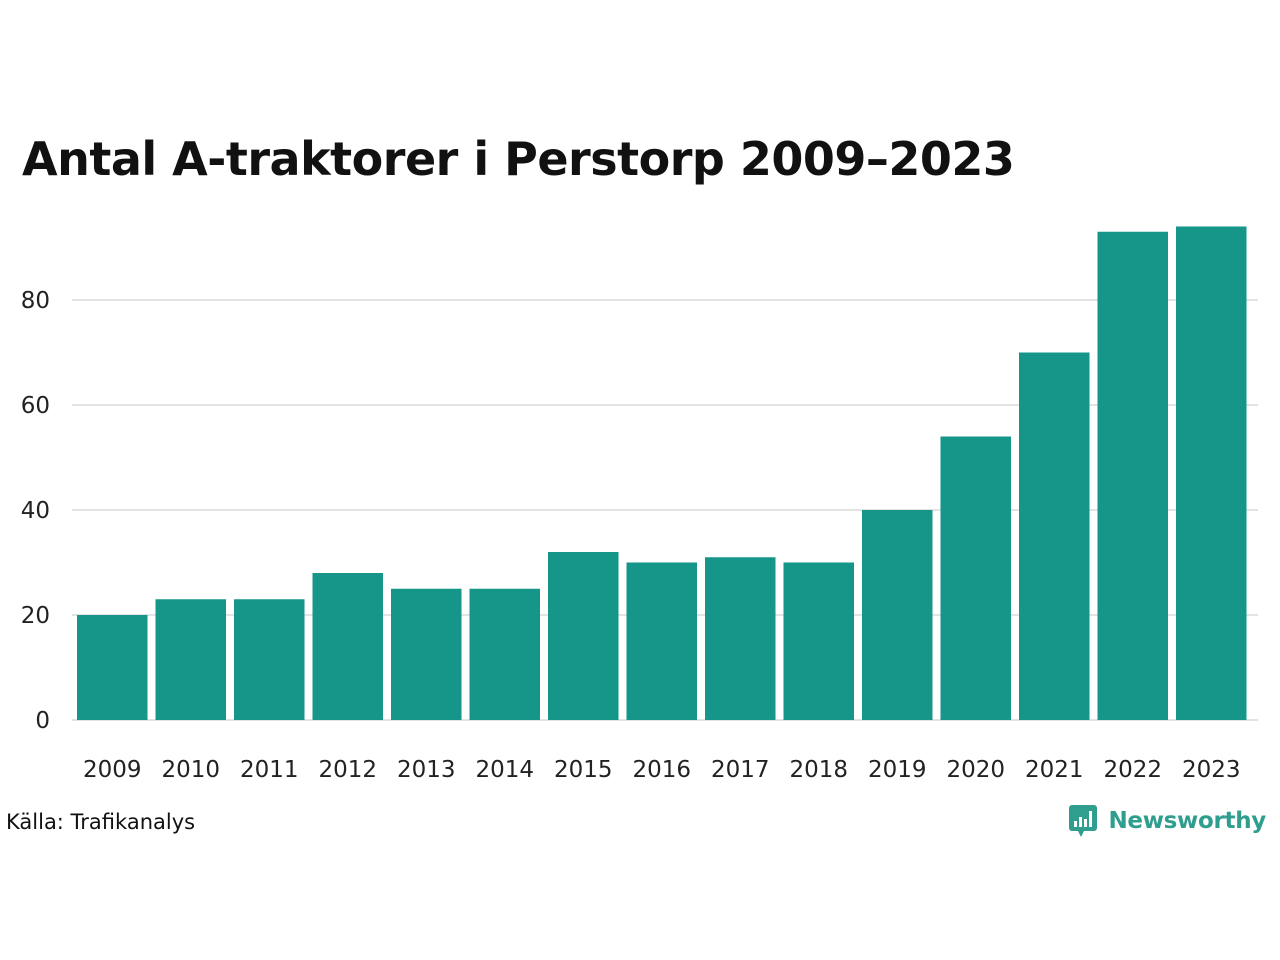 This screenshot has width=1280, height=960. Describe the element at coordinates (897, 770) in the screenshot. I see `x-tick-label-2019: 2019` at that location.